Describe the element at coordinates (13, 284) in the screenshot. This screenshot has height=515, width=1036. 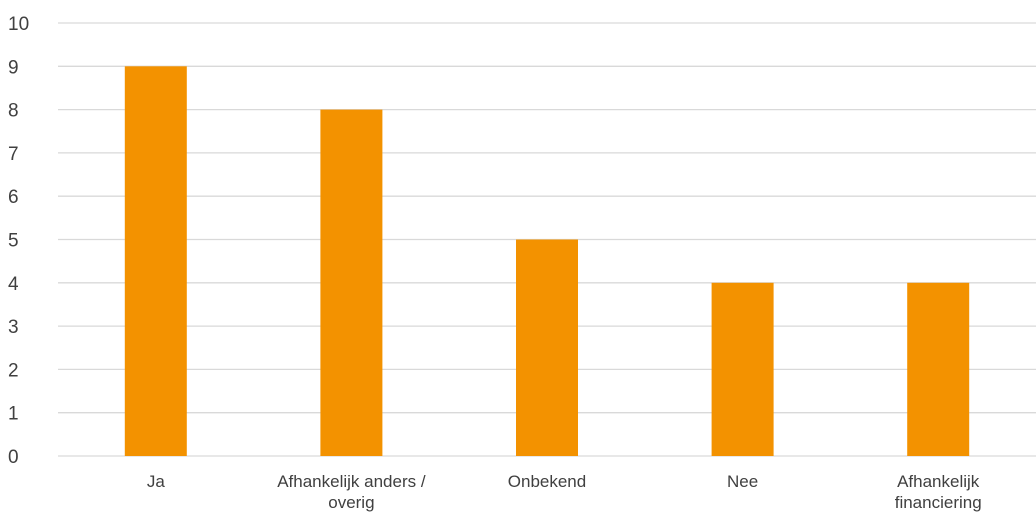
I see `y-tick-label: 4` at that location.